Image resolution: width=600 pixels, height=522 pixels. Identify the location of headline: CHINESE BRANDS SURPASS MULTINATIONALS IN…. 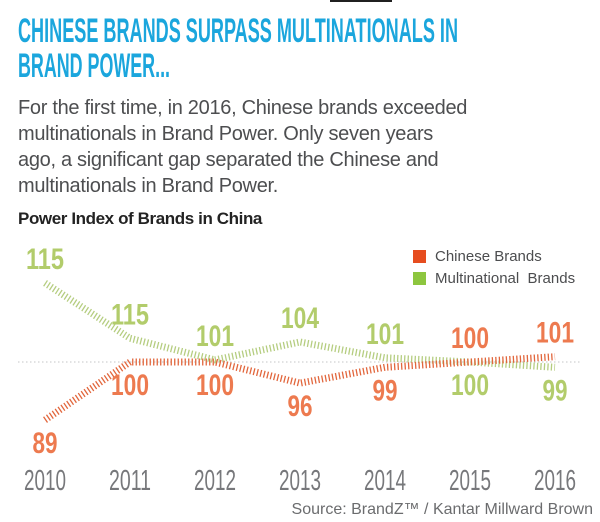
(238, 48).